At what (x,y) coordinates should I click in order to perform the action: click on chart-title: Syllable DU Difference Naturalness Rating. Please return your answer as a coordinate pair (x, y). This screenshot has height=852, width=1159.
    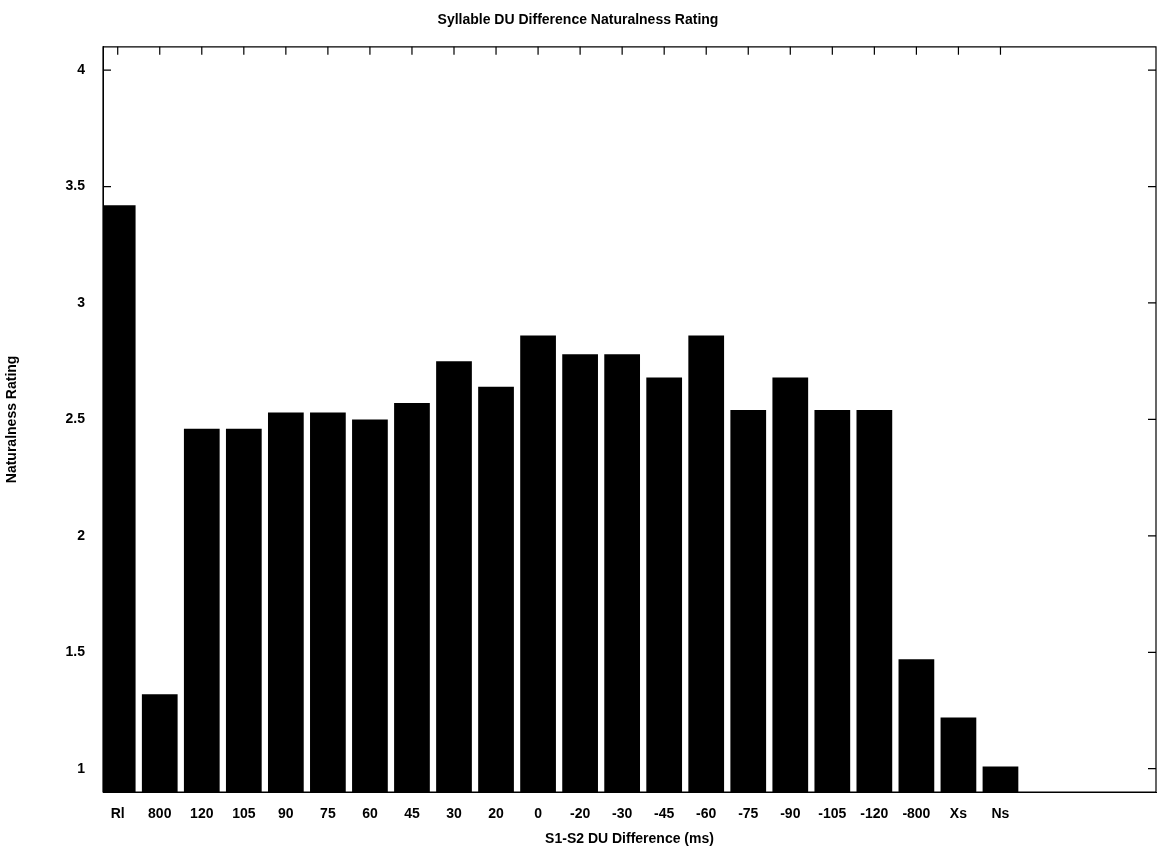
    Looking at the image, I should click on (578, 19).